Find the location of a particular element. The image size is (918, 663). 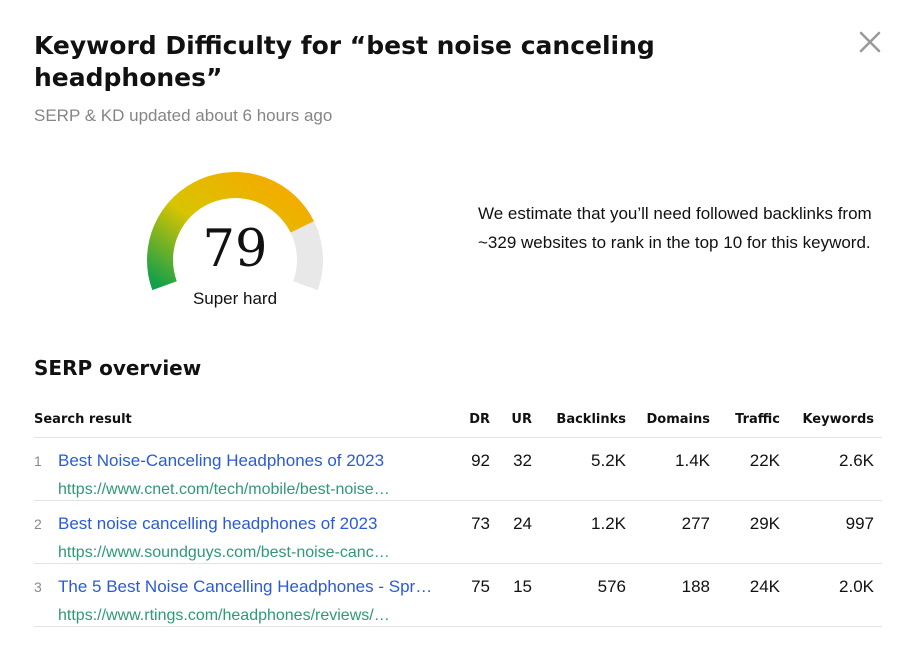

difficulty-label: Super hard is located at coordinates (235, 298).